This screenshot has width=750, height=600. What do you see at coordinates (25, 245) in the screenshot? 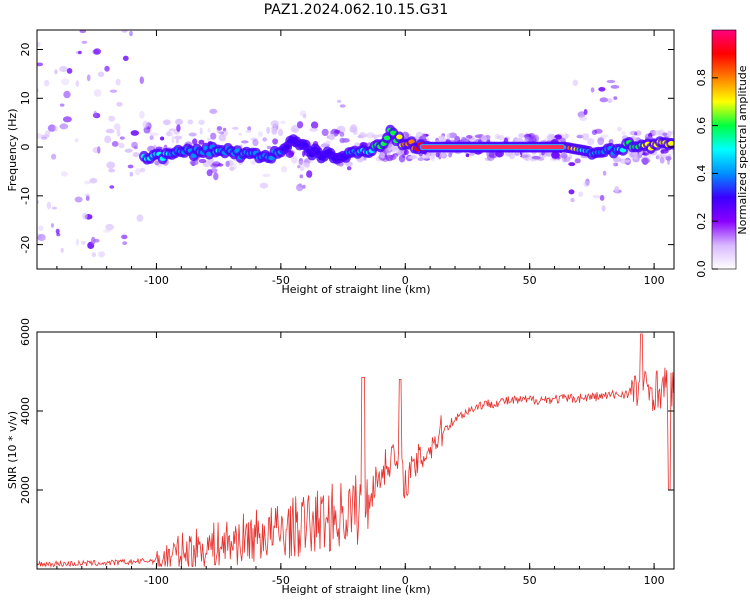
I see `y-tick-label: -20` at bounding box center [25, 245].